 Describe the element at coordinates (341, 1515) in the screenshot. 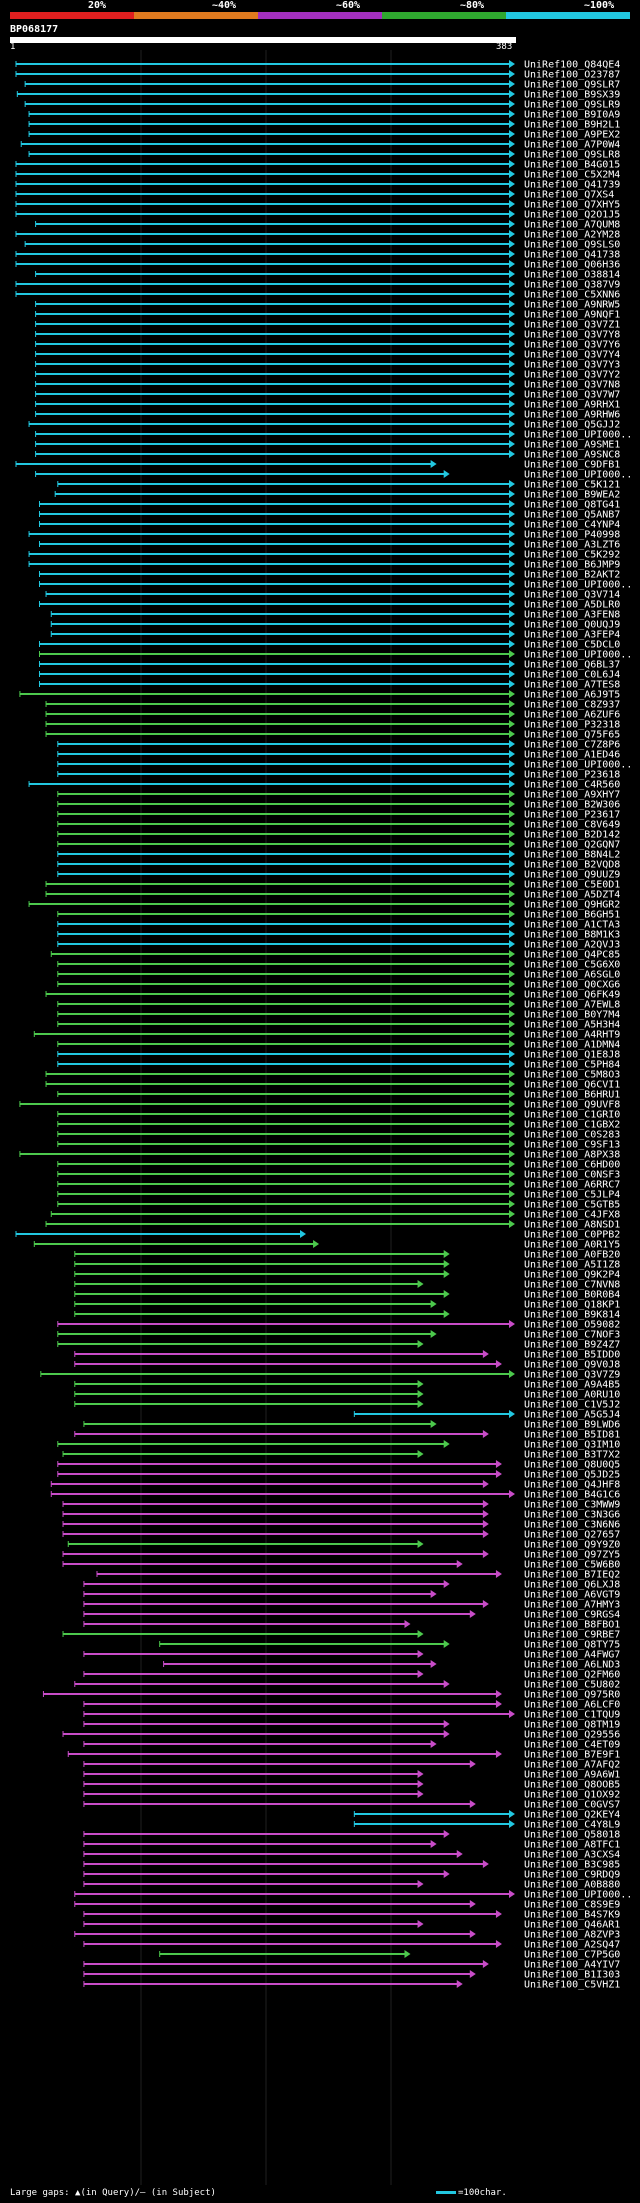

I see `hit-row: UniRef100_C3N3G6` at that location.